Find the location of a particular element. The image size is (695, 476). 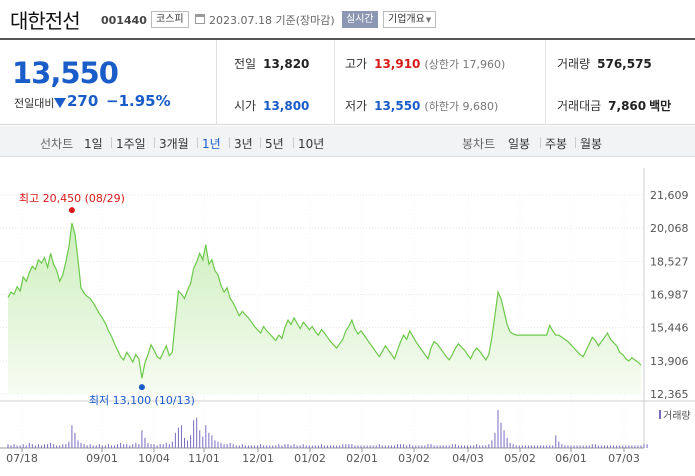

period-item: 1주일 is located at coordinates (131, 144).